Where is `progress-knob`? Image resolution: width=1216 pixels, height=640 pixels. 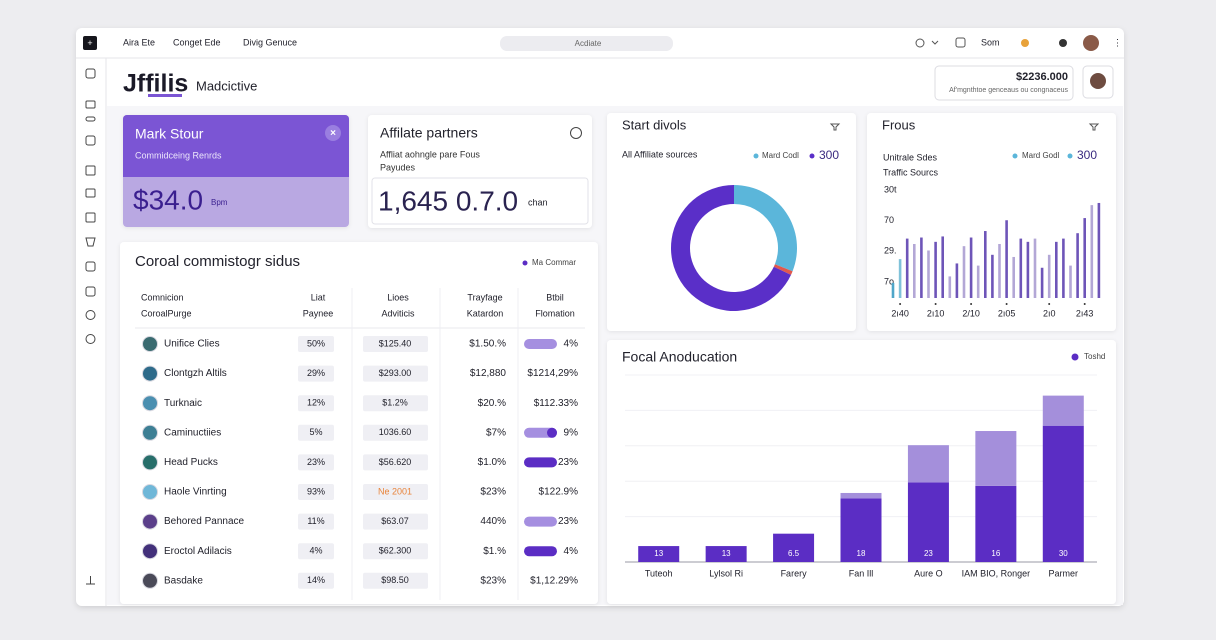 progress-knob is located at coordinates (552, 432).